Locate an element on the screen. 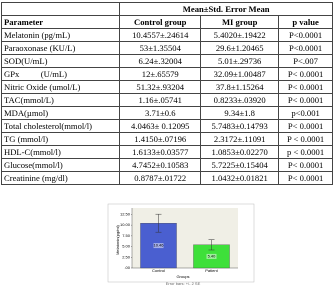 Image resolution: width=336 pixels, height=288 pixels. y-tick-label: .00 is located at coordinates (127, 267).